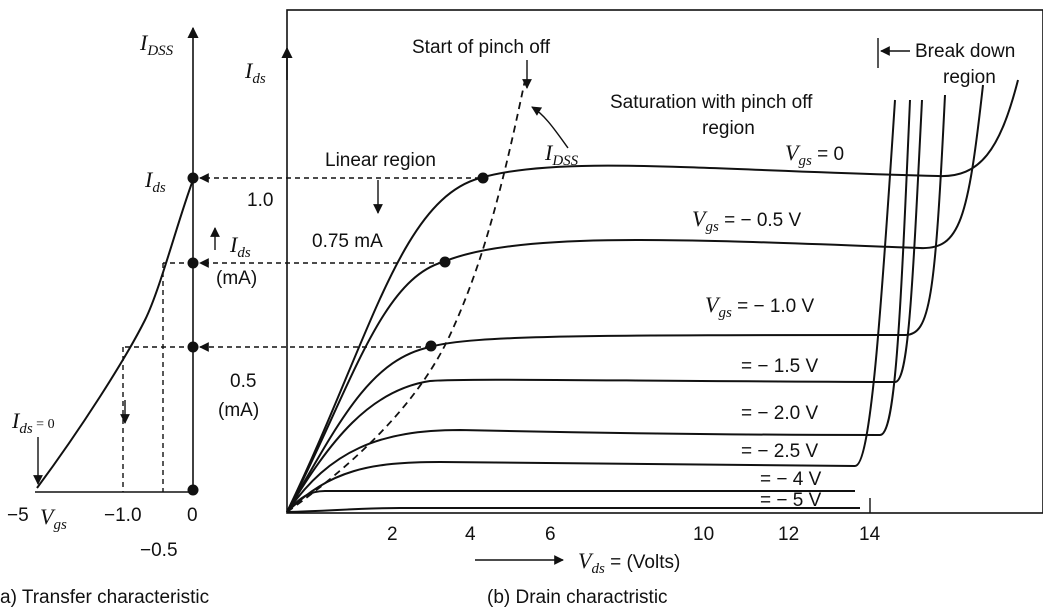 The height and width of the screenshot is (610, 1043). What do you see at coordinates (193, 490) in the screenshot?
I see `transfer-point-origin` at bounding box center [193, 490].